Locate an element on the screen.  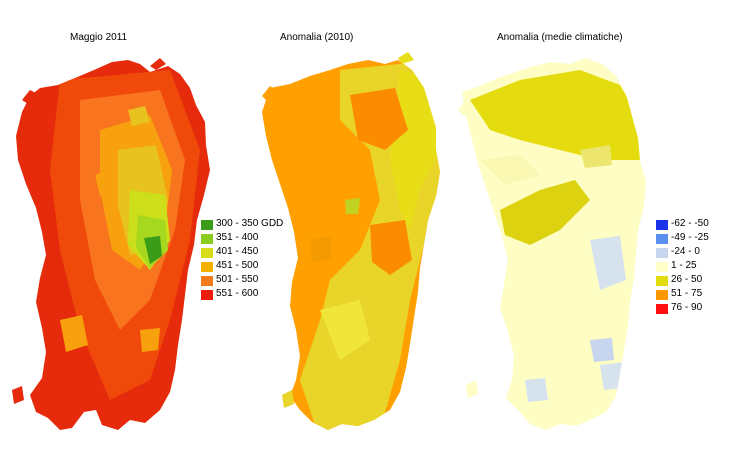
map-title-anomaly-climate: Anomalia (medie climatiche) is located at coordinates (560, 37).